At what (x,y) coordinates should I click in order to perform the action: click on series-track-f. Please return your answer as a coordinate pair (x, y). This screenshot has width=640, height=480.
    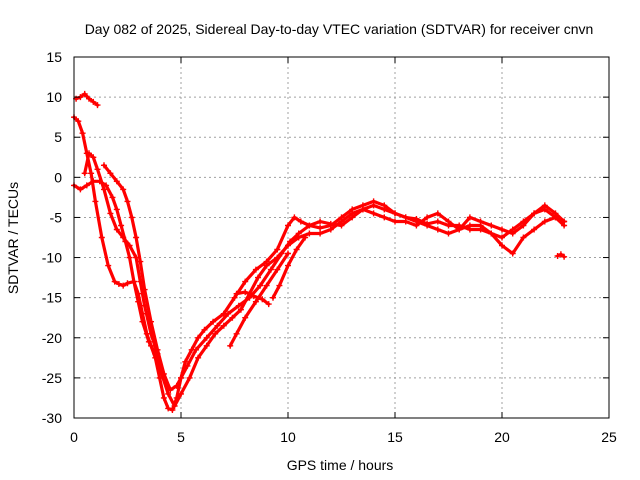
    Looking at the image, I should click on (252, 298).